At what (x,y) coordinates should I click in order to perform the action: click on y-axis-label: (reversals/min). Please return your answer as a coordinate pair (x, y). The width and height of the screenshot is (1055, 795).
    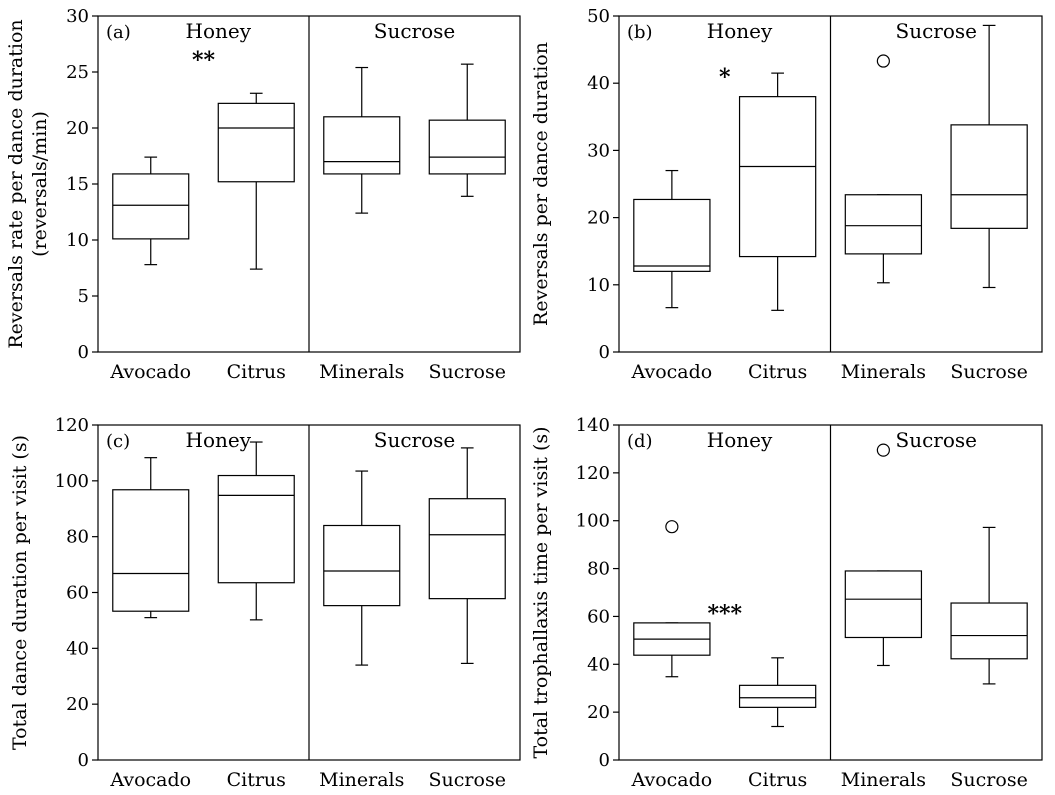
    Looking at the image, I should click on (40, 184).